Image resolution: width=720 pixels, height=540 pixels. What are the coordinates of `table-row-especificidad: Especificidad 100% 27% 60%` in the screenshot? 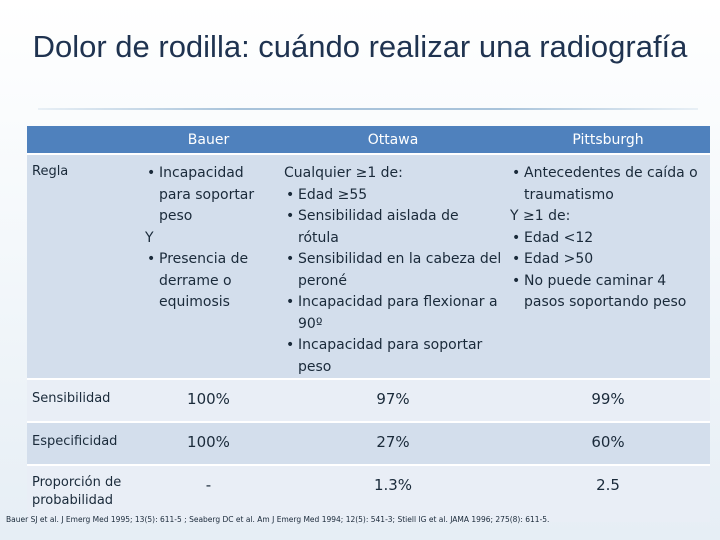 It's located at (368, 443).